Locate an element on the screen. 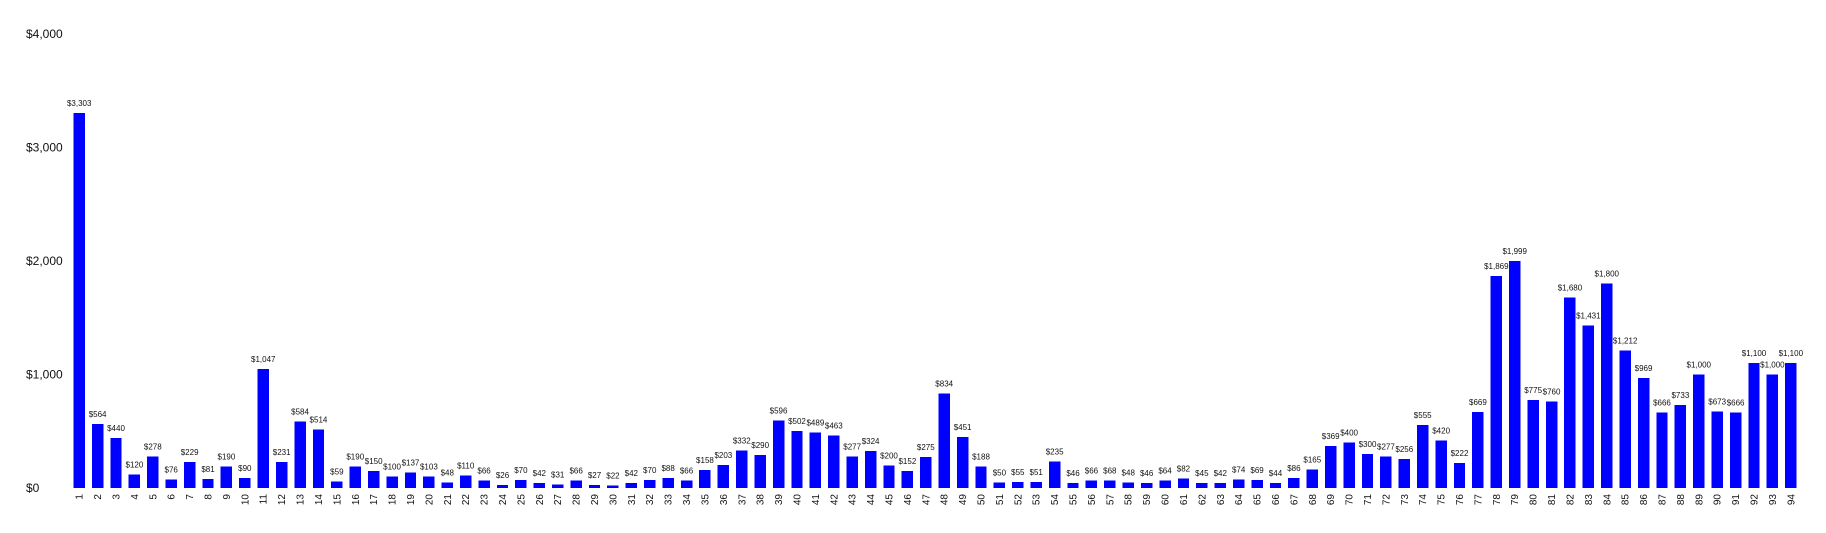 The width and height of the screenshot is (1826, 533). data-label: $3,303 is located at coordinates (79, 103).